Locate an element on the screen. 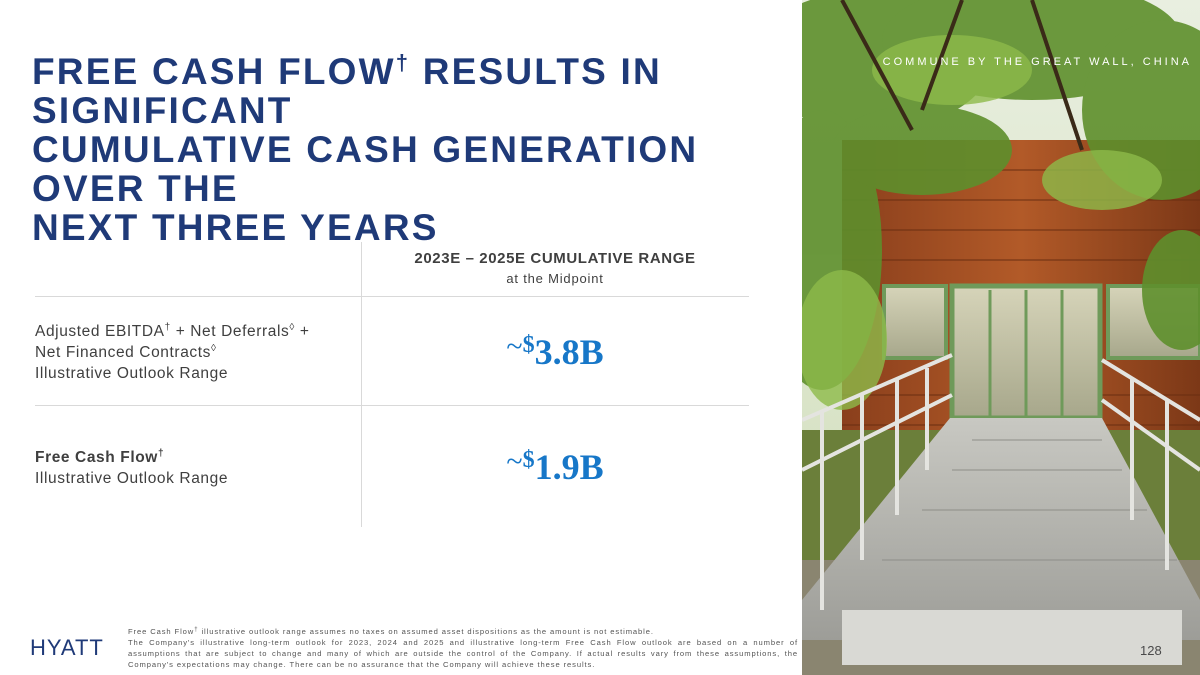  title-line2: CUMULATIVE CASH GENERATION OVER THE is located at coordinates (365, 169).